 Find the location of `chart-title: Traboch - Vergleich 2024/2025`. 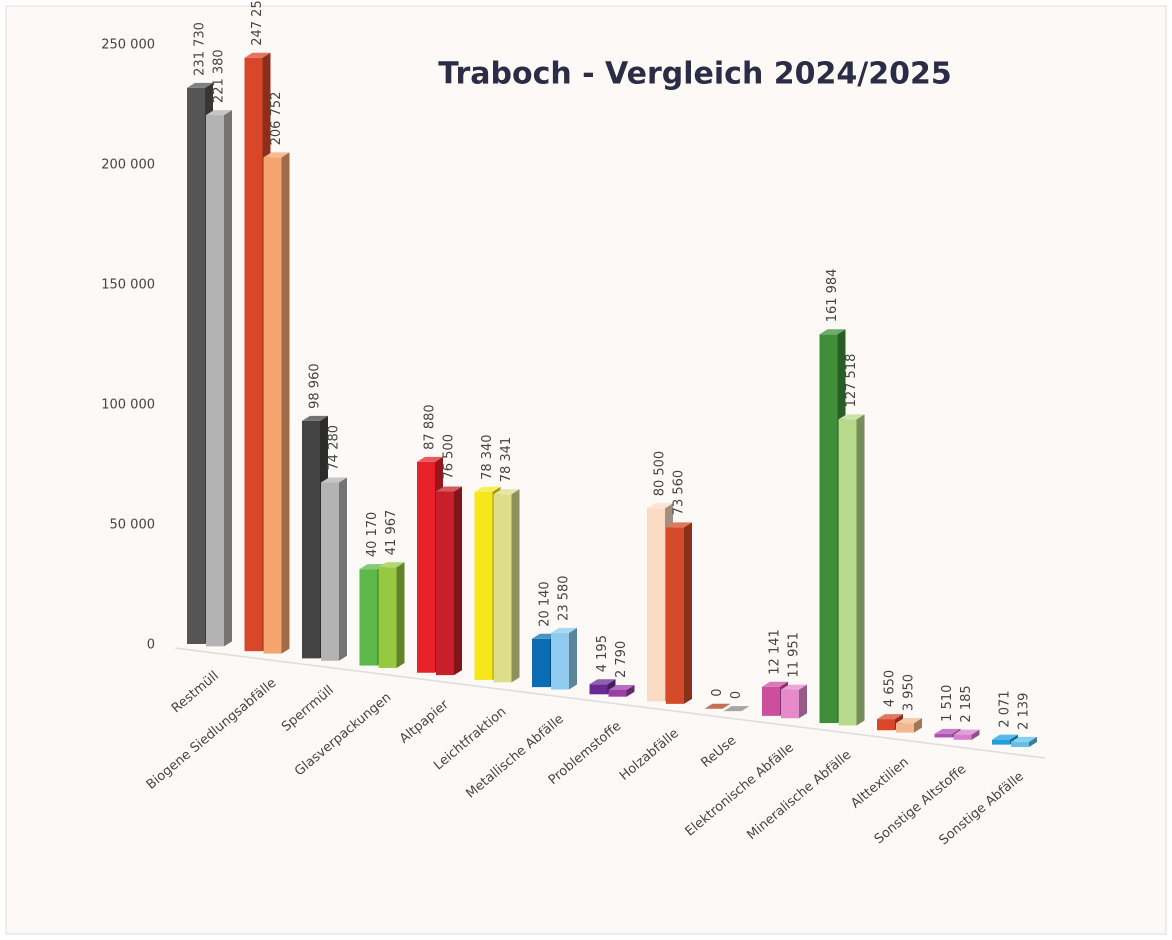

chart-title: Traboch - Vergleich 2024/2025 is located at coordinates (694, 74).